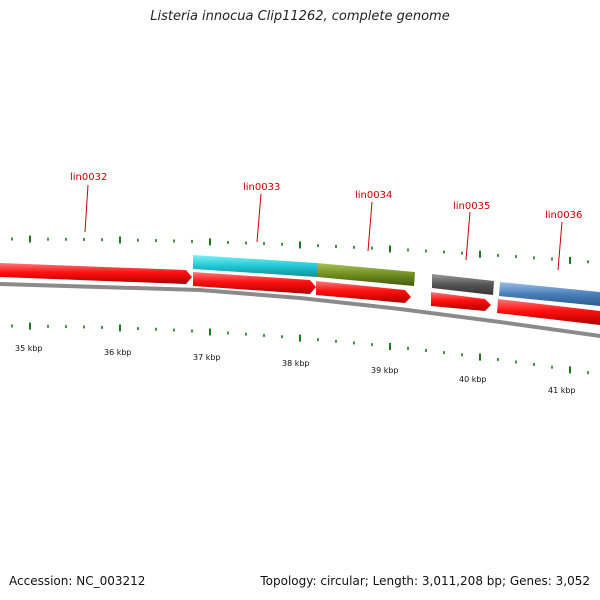  What do you see at coordinates (88, 177) in the screenshot?
I see `gene-label-lin0032: lin0032` at bounding box center [88, 177].